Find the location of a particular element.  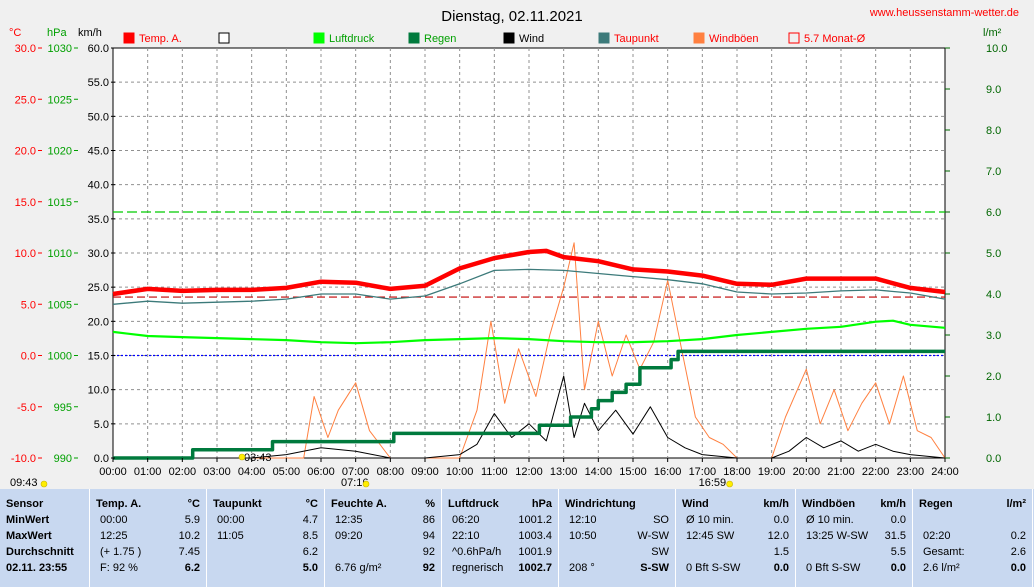

table-cell-label: 12:45 SW is located at coordinates (710, 536).